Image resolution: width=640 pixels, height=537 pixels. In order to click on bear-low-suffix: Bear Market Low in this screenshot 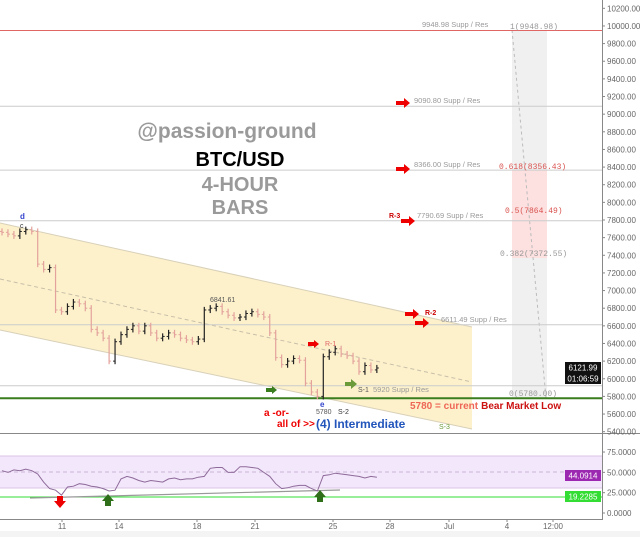, I will do `click(521, 406)`.